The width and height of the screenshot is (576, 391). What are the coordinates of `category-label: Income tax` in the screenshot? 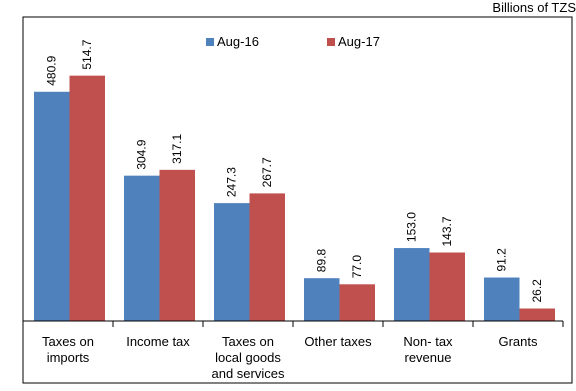 It's located at (158, 341).